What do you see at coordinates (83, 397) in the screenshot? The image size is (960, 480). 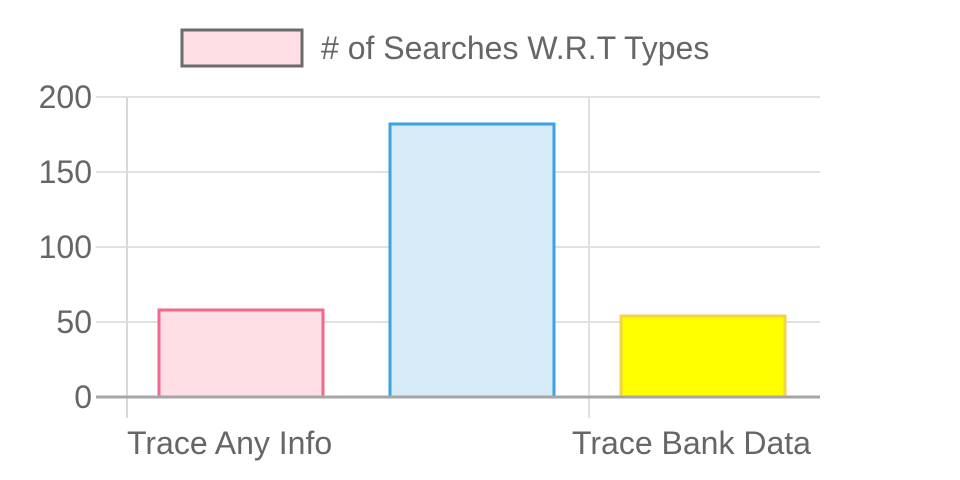 I see `y-tick-label: 0` at bounding box center [83, 397].